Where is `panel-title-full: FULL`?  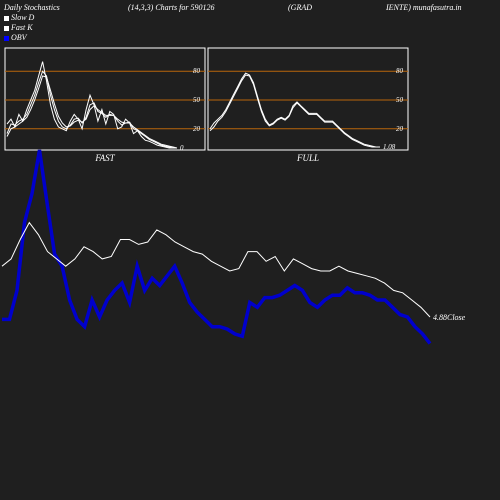
panel-title-full: FULL is located at coordinates (307, 158).